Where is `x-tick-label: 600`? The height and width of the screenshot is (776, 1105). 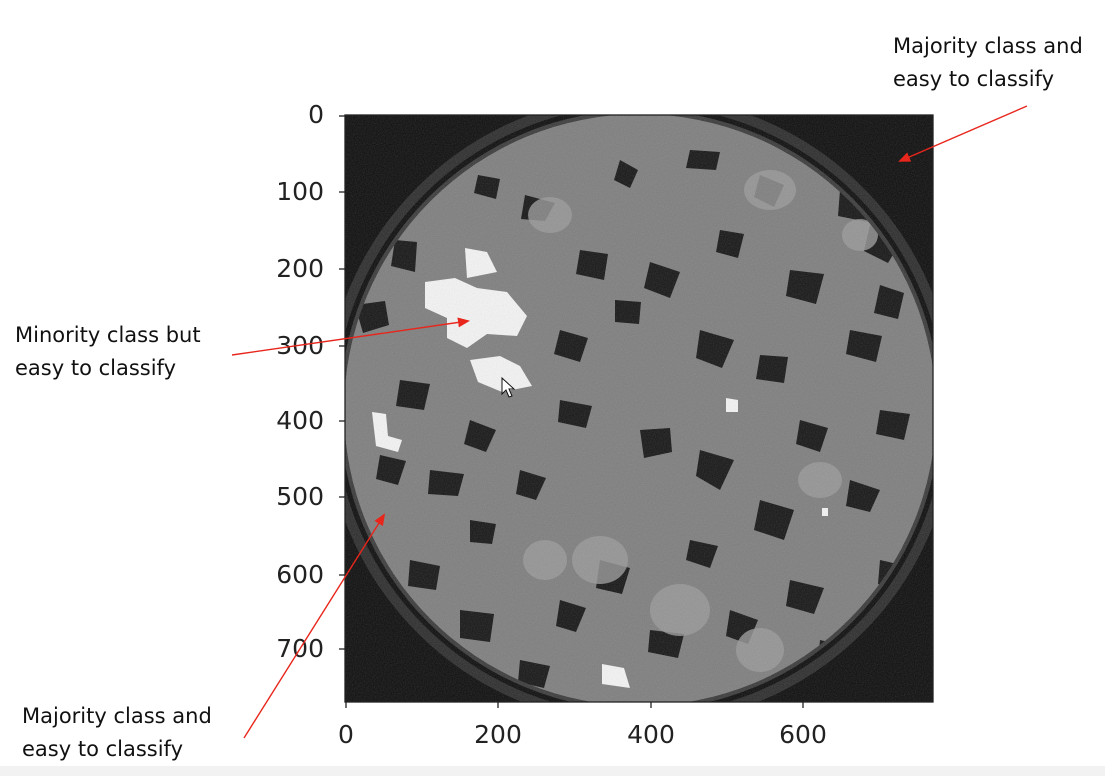 x-tick-label: 600 is located at coordinates (803, 734).